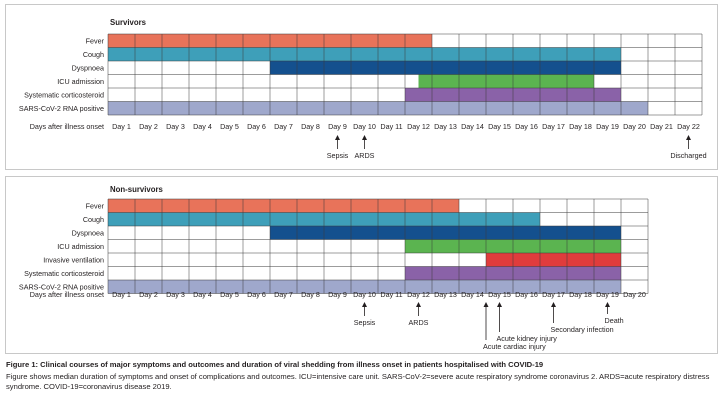 This screenshot has height=411, width=723. I want to click on event-label: Discharged, so click(688, 155).